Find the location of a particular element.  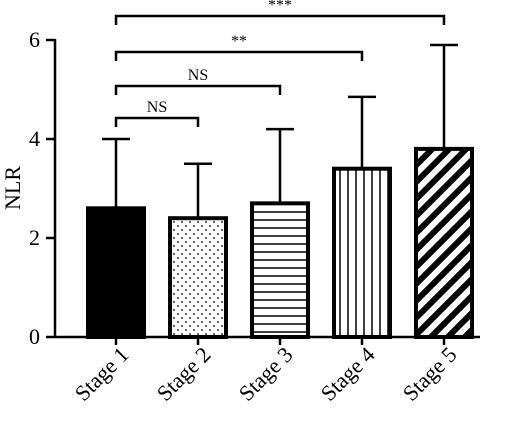

x-tick-label: Stage 5 is located at coordinates (430, 374).